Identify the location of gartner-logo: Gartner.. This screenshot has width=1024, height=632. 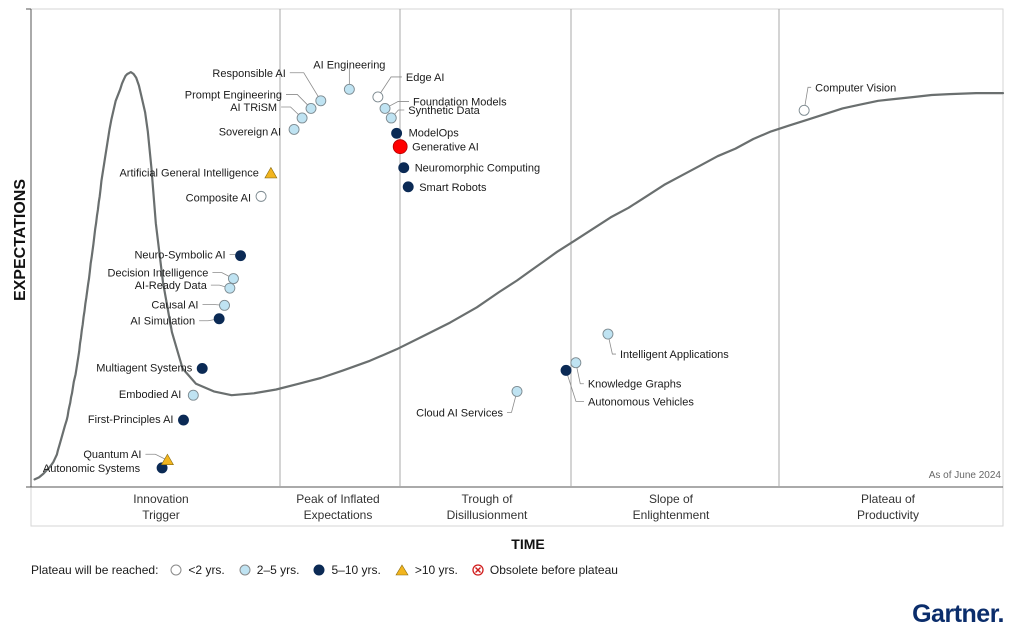
(958, 614).